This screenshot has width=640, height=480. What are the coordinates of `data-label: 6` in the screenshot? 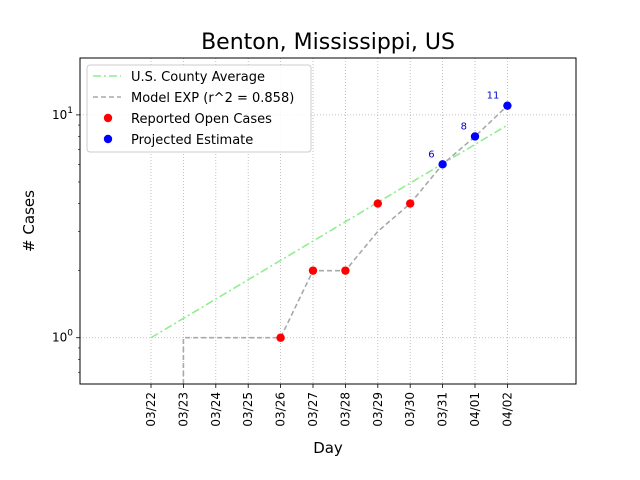 It's located at (431, 154).